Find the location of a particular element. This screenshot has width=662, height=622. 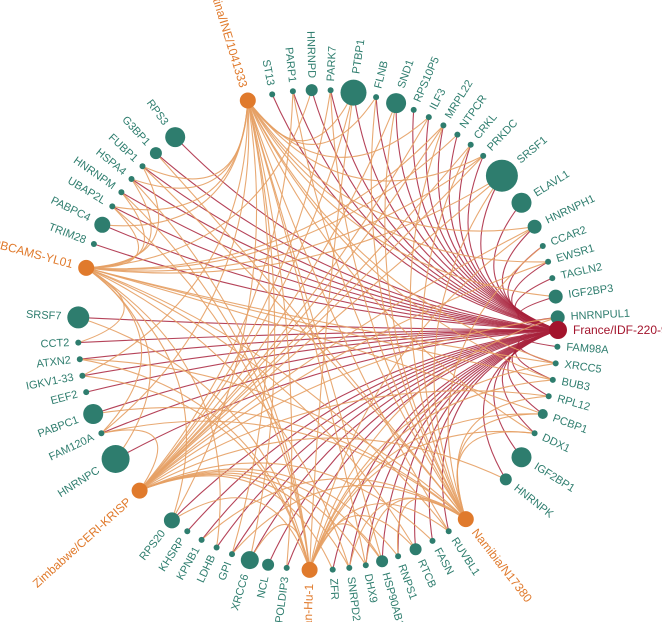

protein-node-fam120a is located at coordinates (101, 433).